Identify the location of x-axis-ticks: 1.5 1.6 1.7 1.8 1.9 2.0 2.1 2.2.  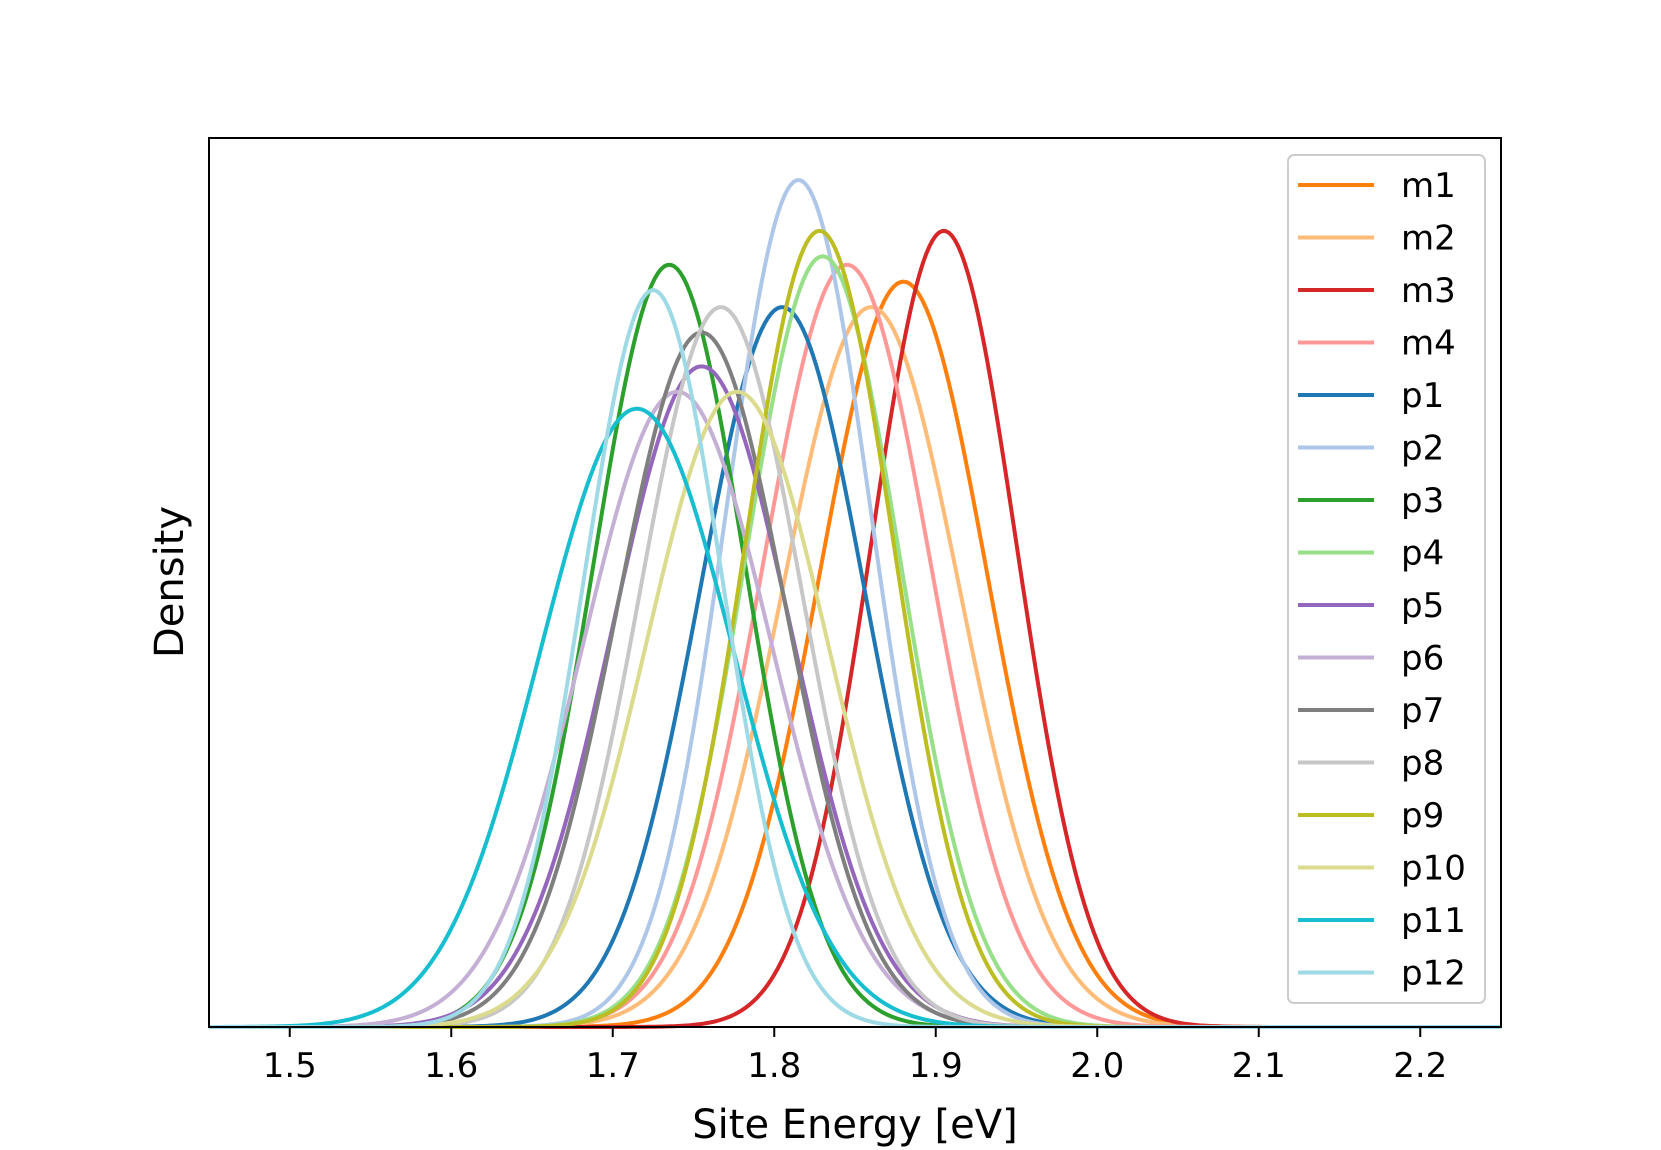
(855, 1056).